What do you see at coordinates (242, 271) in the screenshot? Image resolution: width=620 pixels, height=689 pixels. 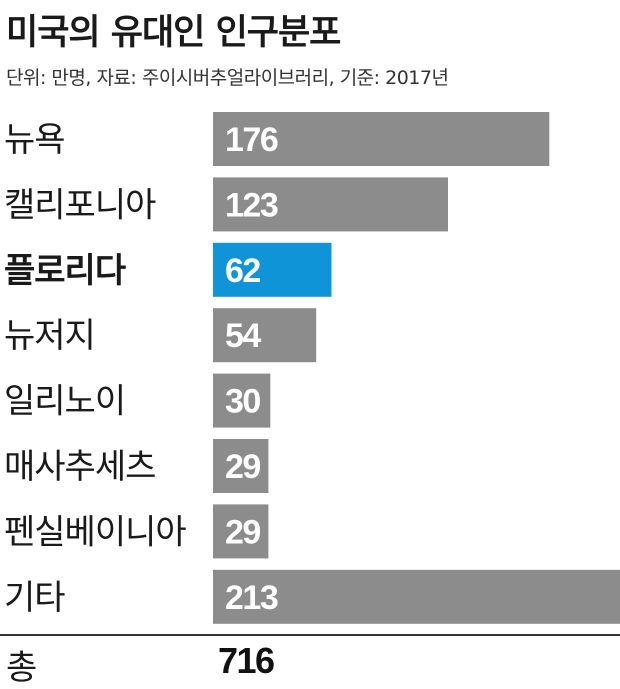 I see `value-label: 62` at bounding box center [242, 271].